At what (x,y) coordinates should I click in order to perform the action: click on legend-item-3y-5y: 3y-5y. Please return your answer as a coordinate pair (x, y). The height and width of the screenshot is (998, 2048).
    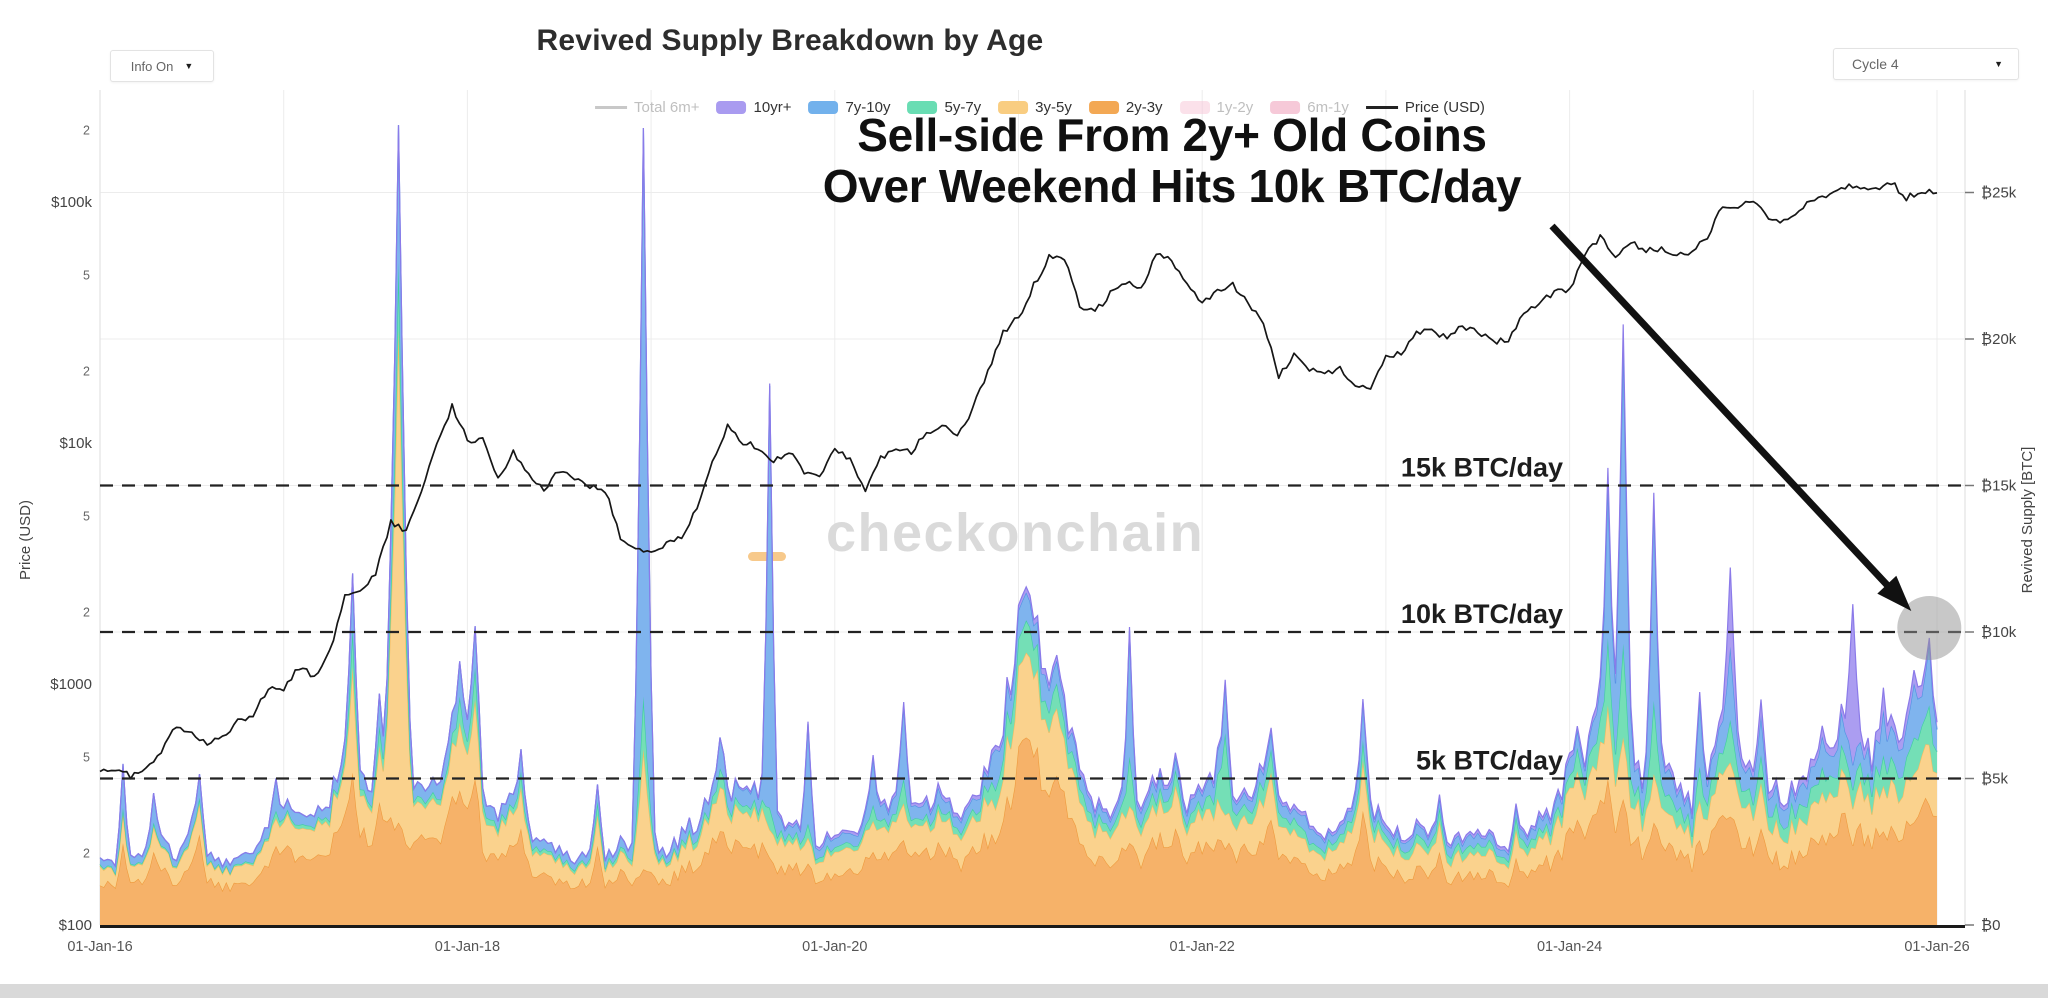
    Looking at the image, I should click on (1035, 107).